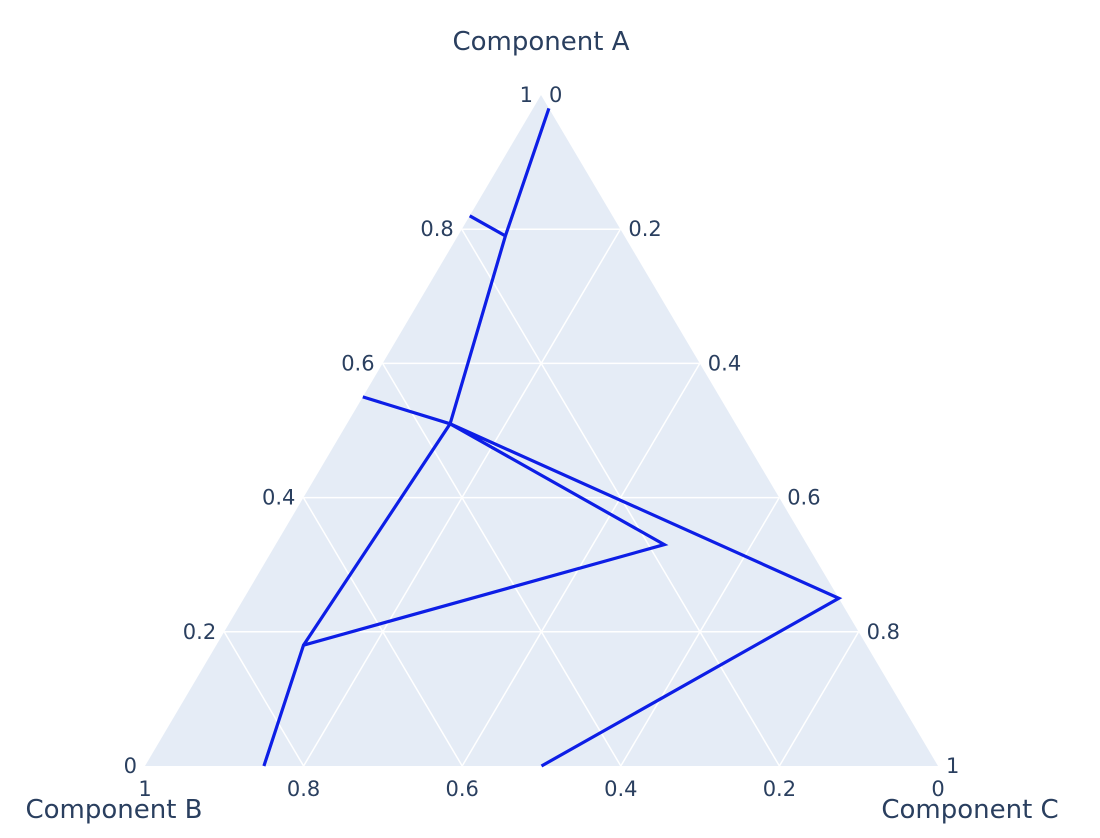 The image size is (1100, 838). What do you see at coordinates (526, 95) in the screenshot?
I see `tick-label-a: 1` at bounding box center [526, 95].